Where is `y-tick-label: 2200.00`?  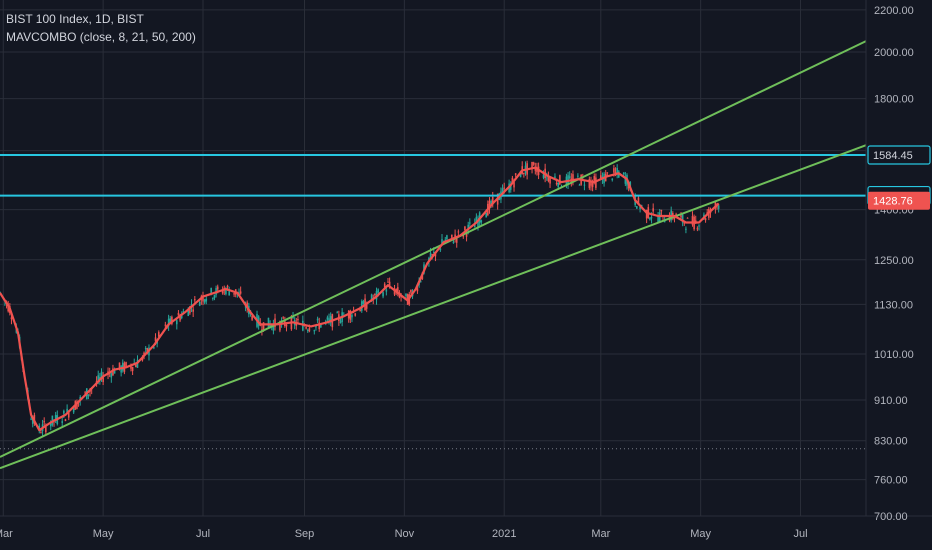
y-tick-label: 2200.00 is located at coordinates (894, 11).